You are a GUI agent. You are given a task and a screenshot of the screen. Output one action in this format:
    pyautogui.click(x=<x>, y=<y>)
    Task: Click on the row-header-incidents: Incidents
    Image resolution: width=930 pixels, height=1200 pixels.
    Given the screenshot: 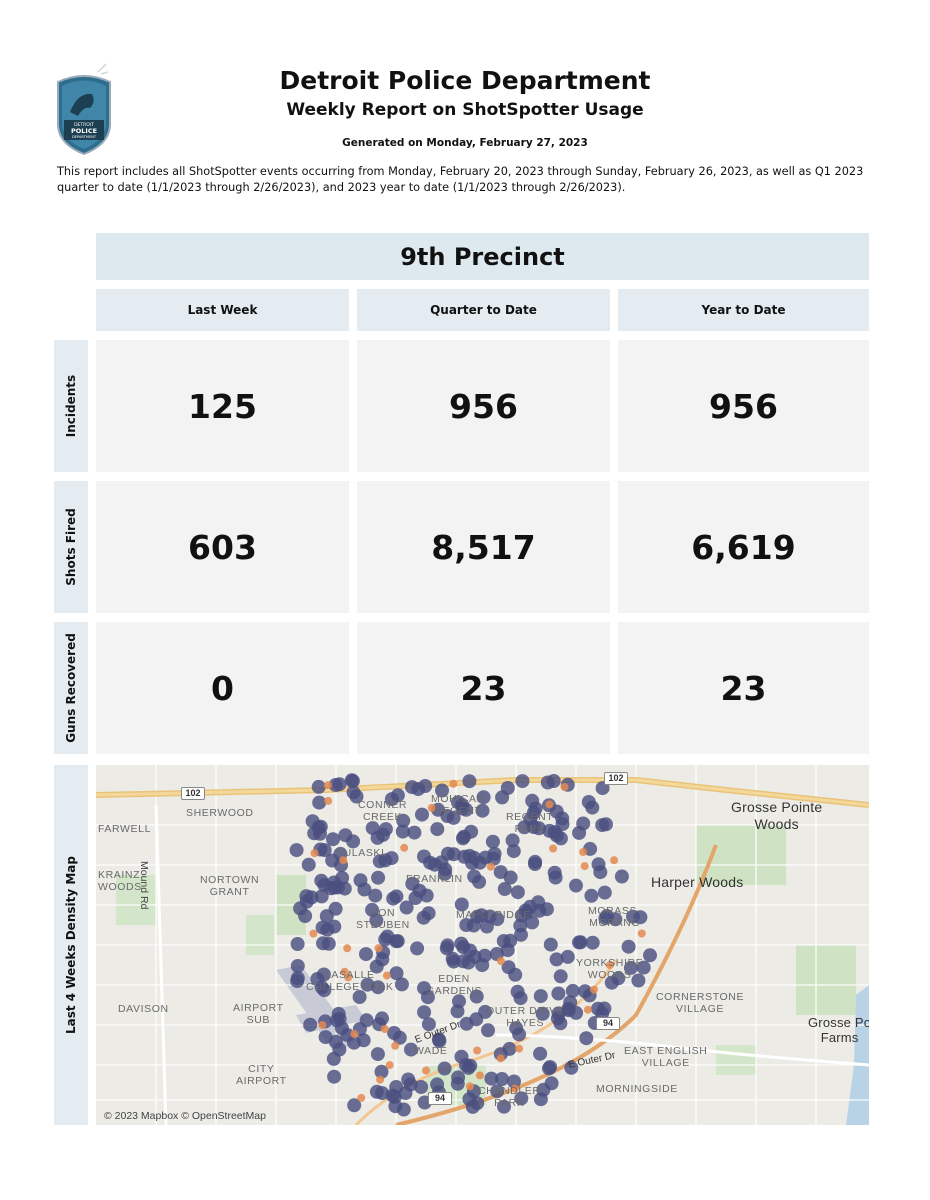 What is the action you would take?
    pyautogui.click(x=71, y=406)
    